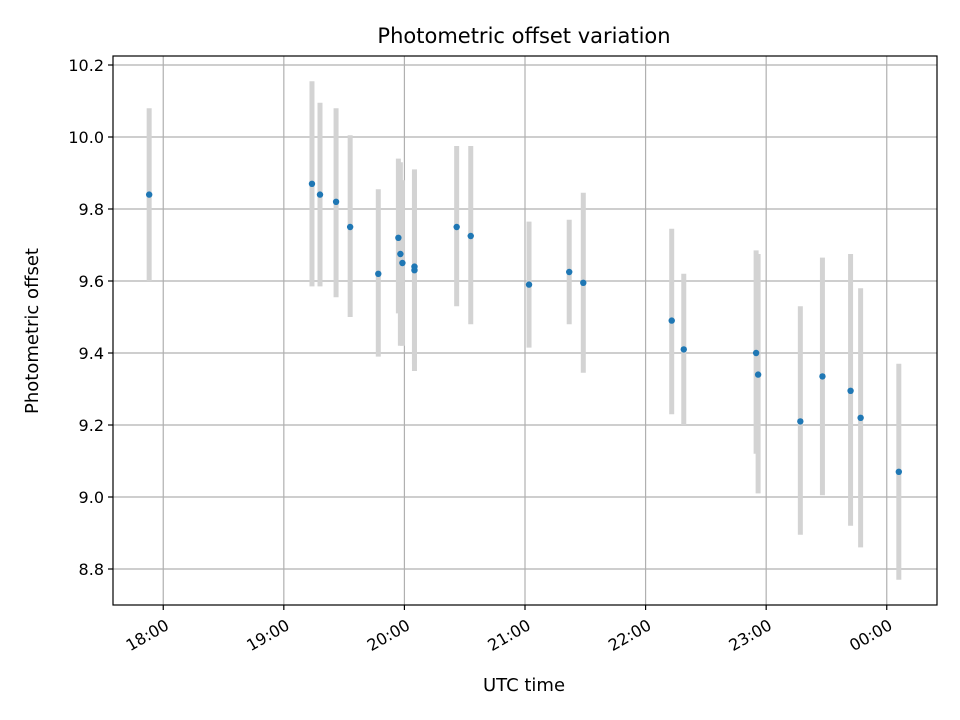  What do you see at coordinates (91, 569) in the screenshot?
I see `y-tick-label: 8.8` at bounding box center [91, 569].